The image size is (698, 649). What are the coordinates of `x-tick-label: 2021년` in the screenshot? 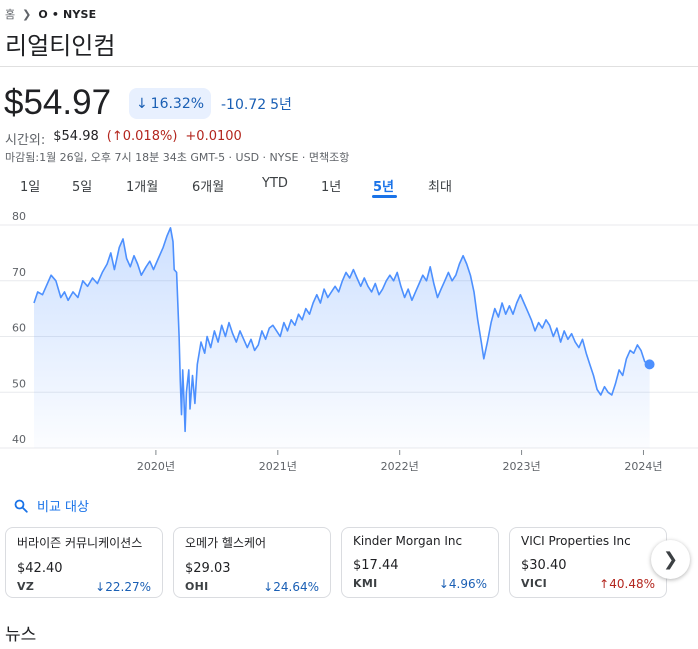 It's located at (278, 466).